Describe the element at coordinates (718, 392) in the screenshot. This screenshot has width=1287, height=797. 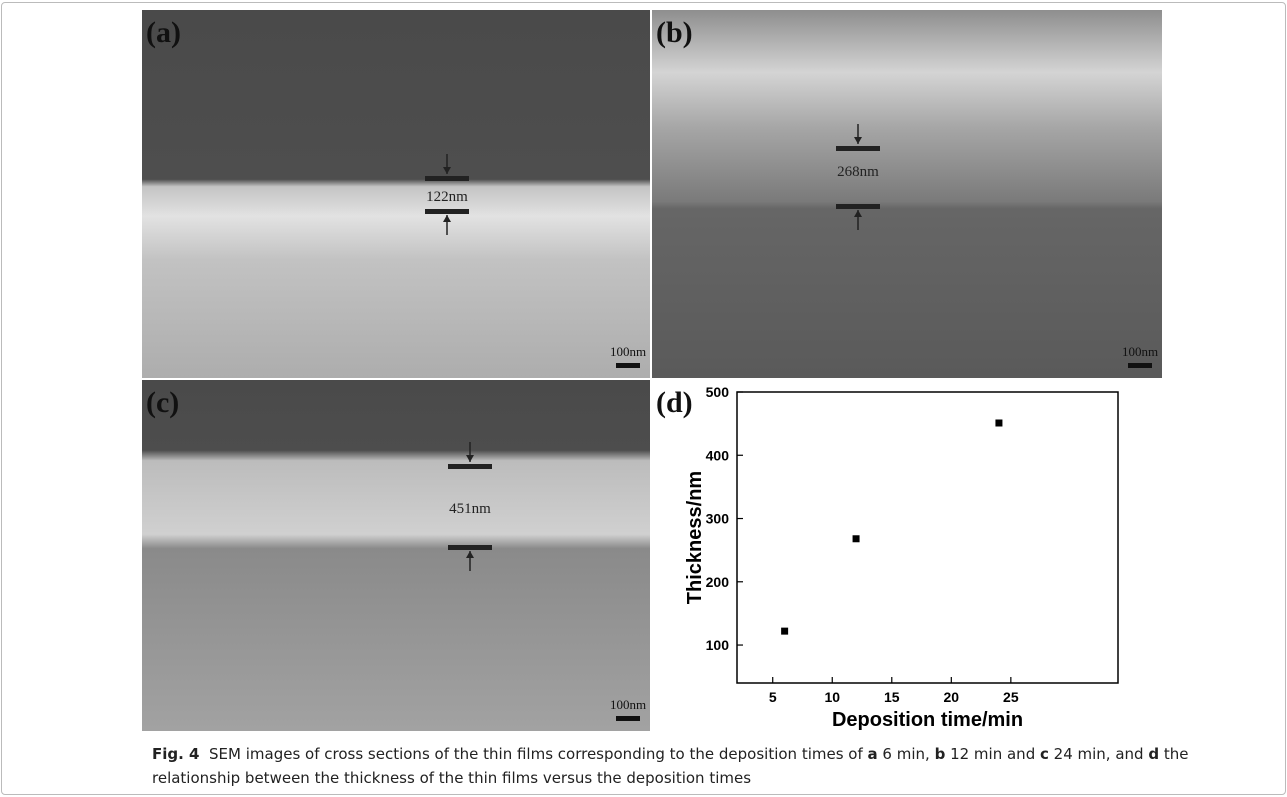
I see `y-tick-label: 500` at that location.